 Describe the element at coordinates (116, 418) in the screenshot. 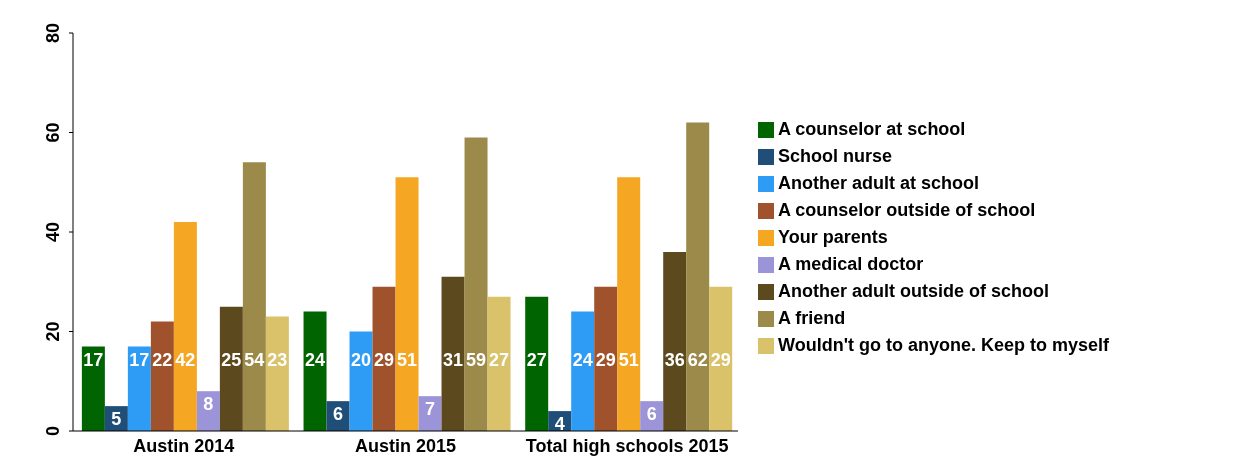

I see `data-label: 5` at that location.